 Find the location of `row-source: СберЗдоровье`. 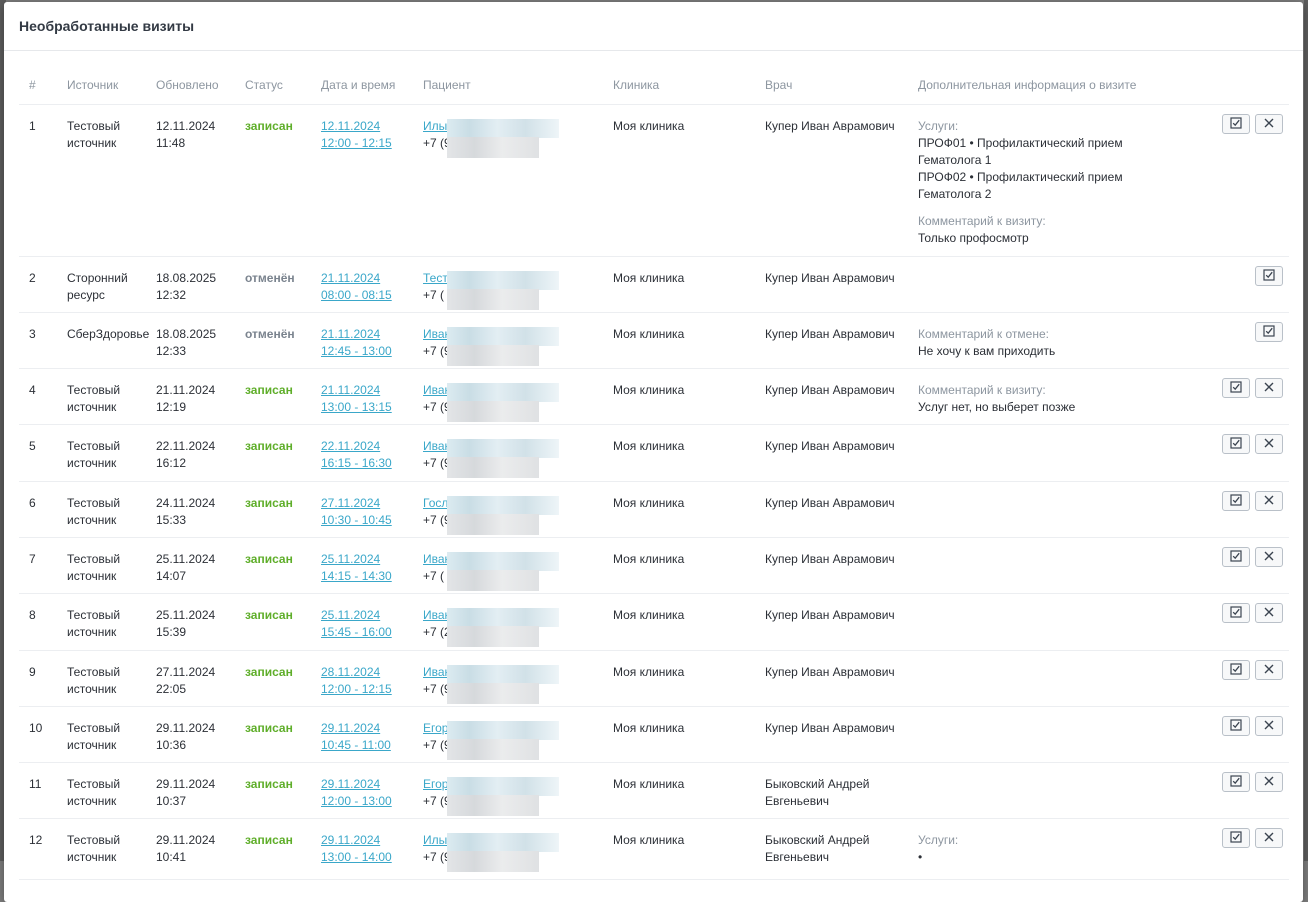

row-source: СберЗдоровье is located at coordinates (108, 334).